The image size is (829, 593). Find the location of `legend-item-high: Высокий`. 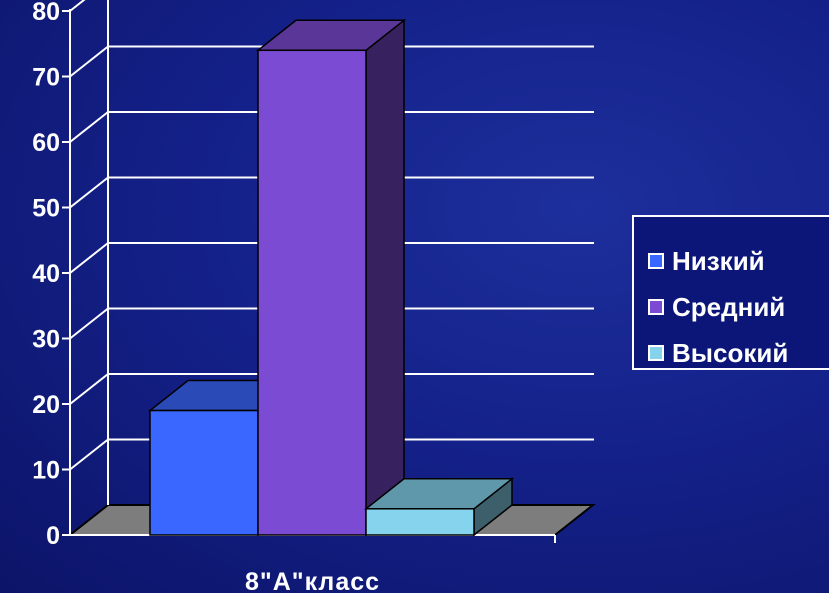

legend-item-high: Высокий is located at coordinates (718, 353).